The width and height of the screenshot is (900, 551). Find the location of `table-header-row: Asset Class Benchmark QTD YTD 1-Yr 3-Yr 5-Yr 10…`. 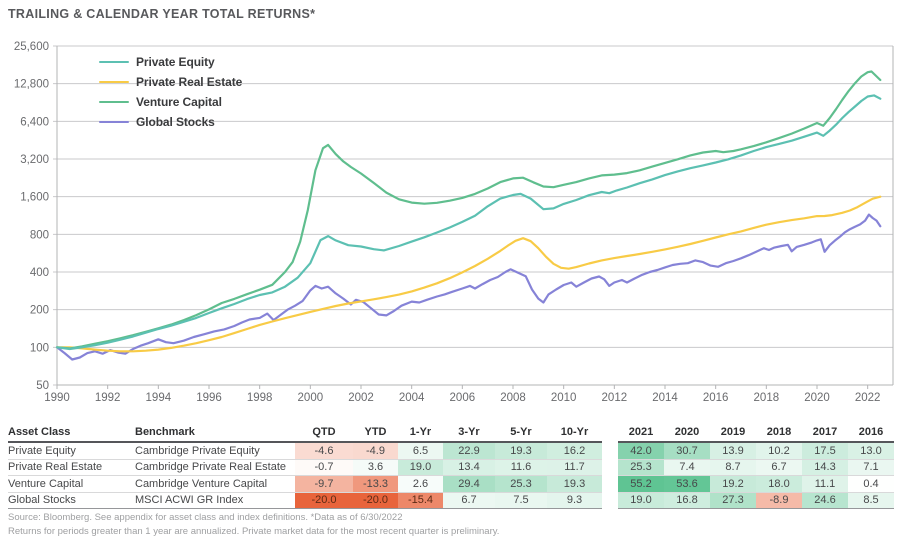

table-header-row: Asset Class Benchmark QTD YTD 1-Yr 3-Yr 5-Yr 10… is located at coordinates (451, 433).